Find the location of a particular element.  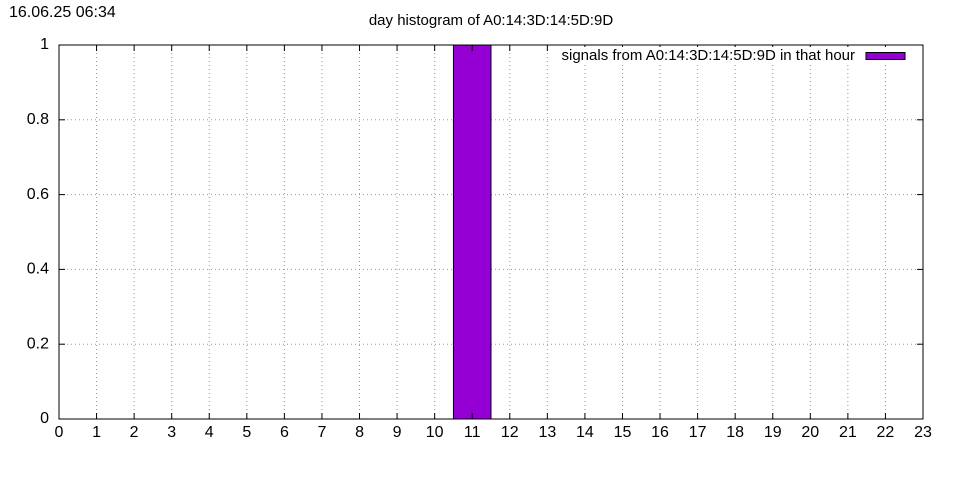

x-tick-label: 5 is located at coordinates (246, 432).